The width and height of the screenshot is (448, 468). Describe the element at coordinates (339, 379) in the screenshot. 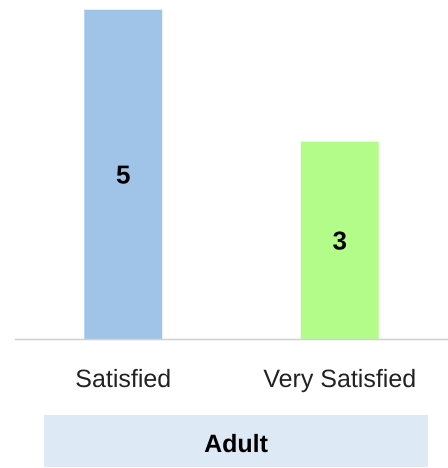

I see `x-tick-label: Very Satisfied` at that location.